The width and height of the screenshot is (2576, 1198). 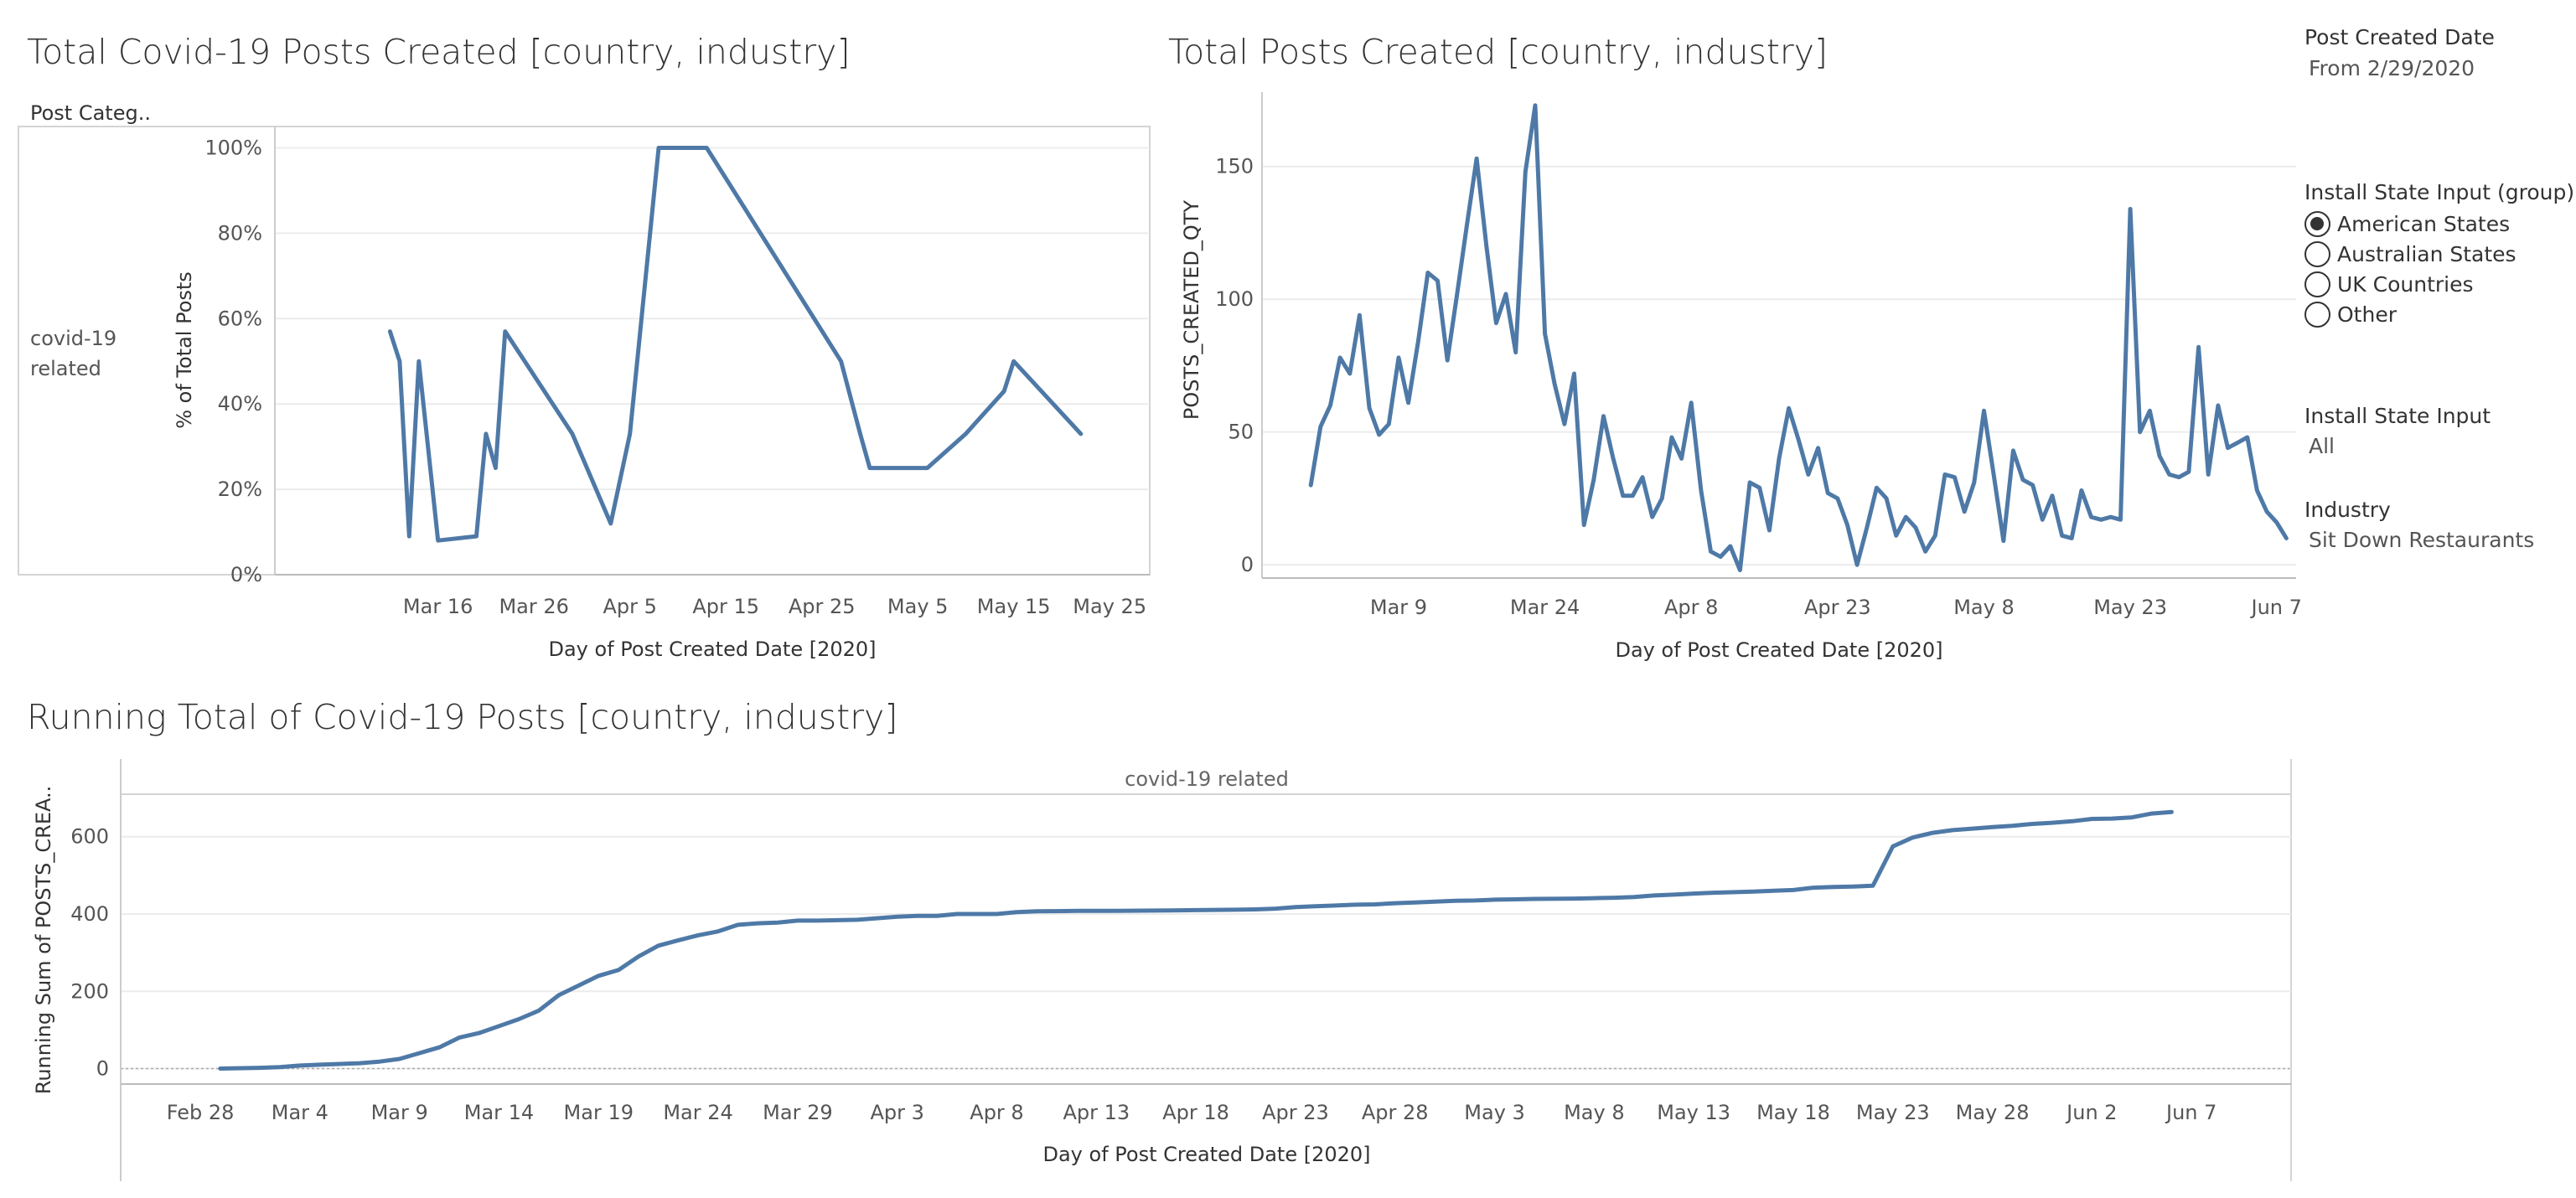 What do you see at coordinates (629, 606) in the screenshot?
I see `x-tick-label: Apr 5` at bounding box center [629, 606].